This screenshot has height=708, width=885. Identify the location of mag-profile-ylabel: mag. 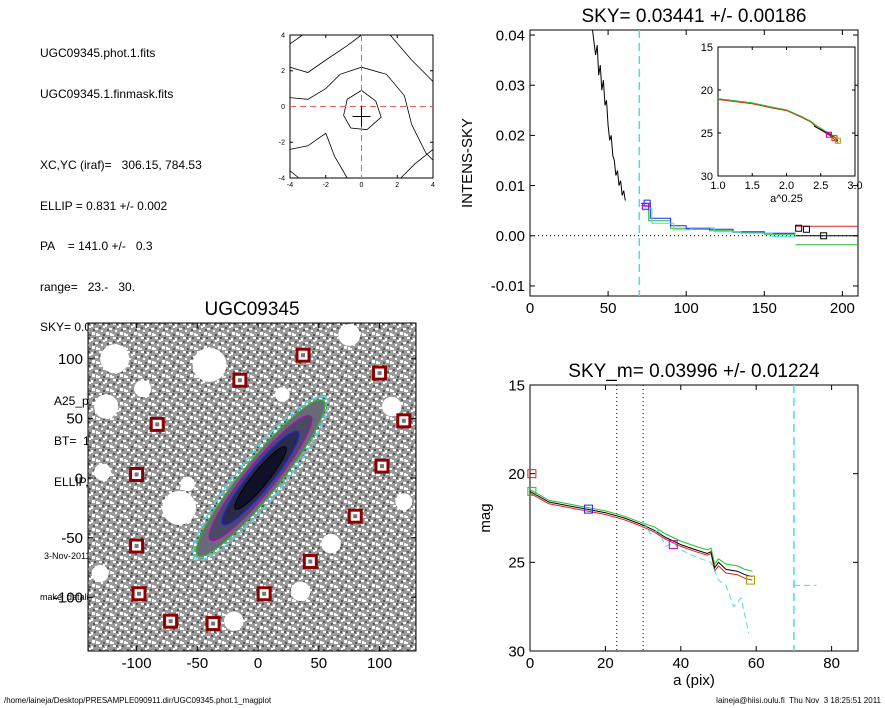
(485, 517).